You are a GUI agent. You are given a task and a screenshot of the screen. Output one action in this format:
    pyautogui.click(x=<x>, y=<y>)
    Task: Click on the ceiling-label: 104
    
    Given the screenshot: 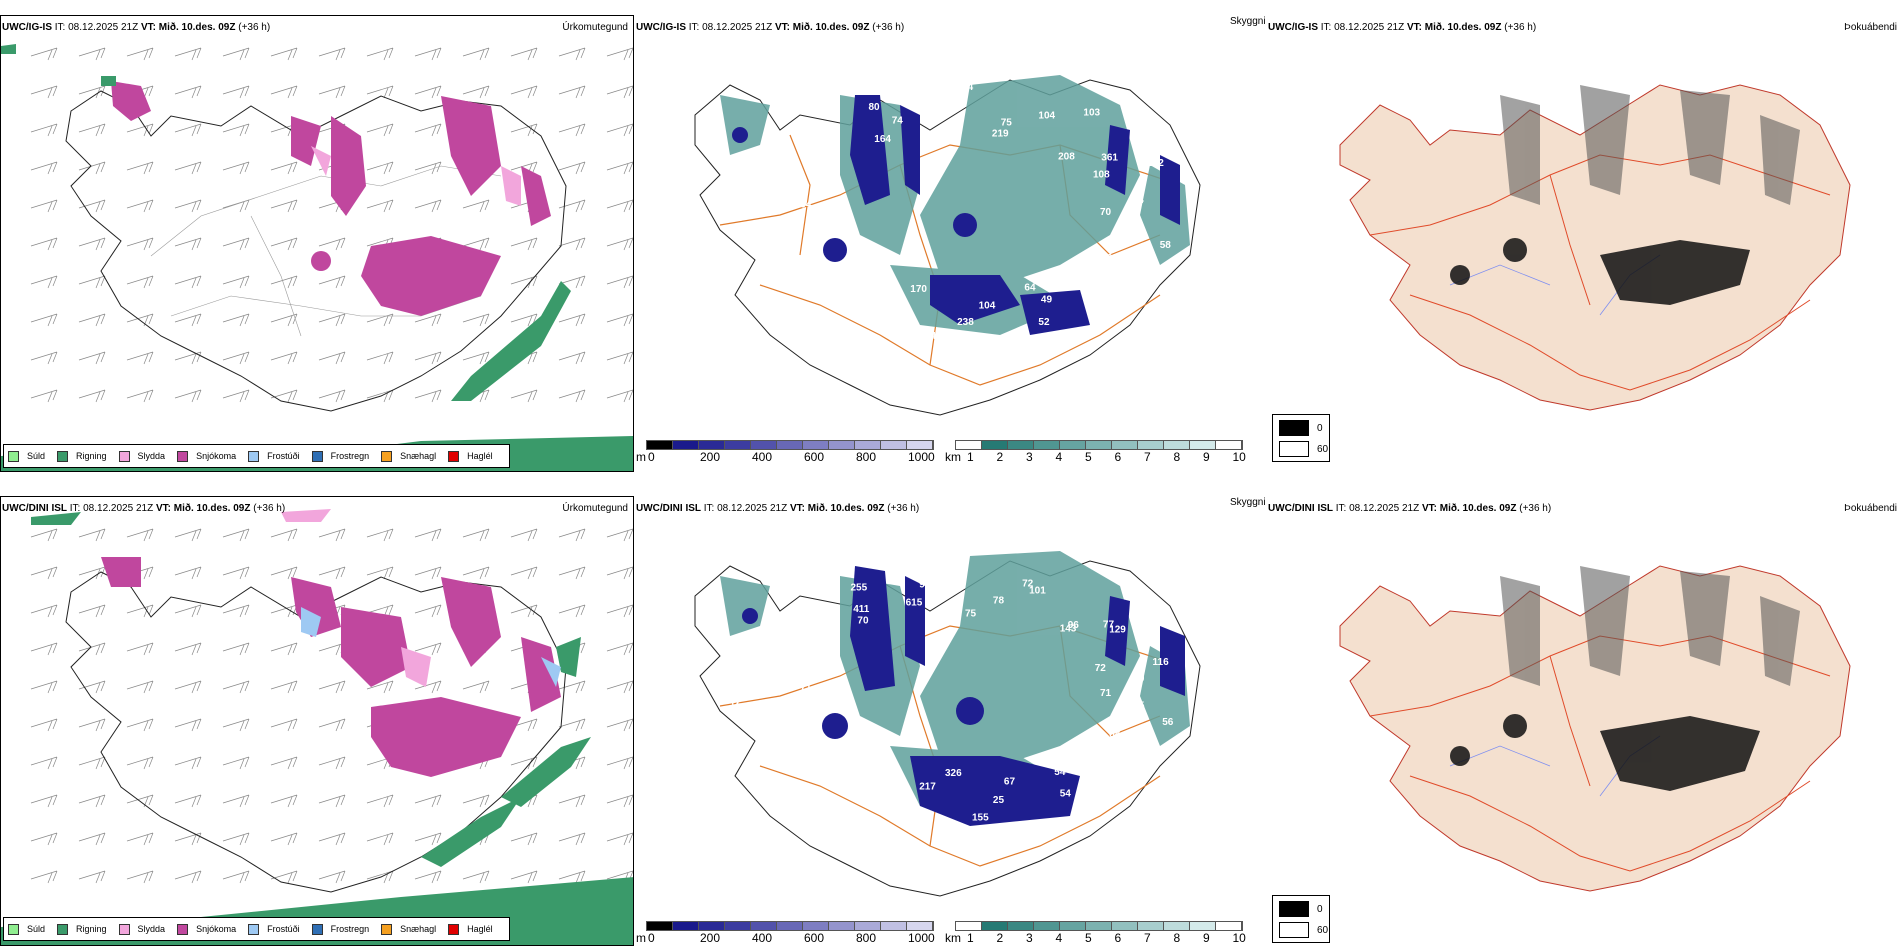 What is the action you would take?
    pyautogui.click(x=1046, y=115)
    